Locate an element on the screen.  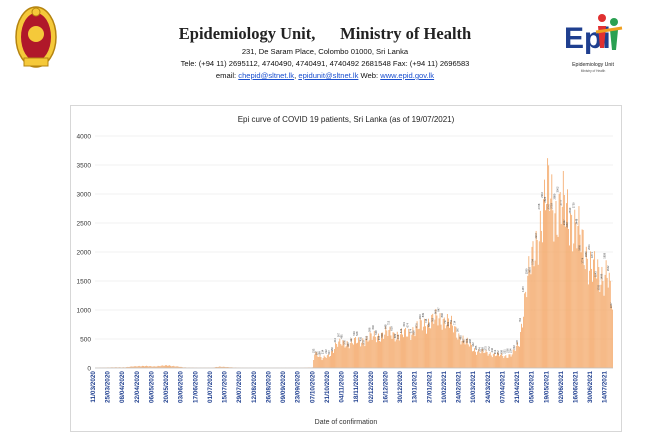
bar-data-label: 648 is located at coordinates (385, 326).